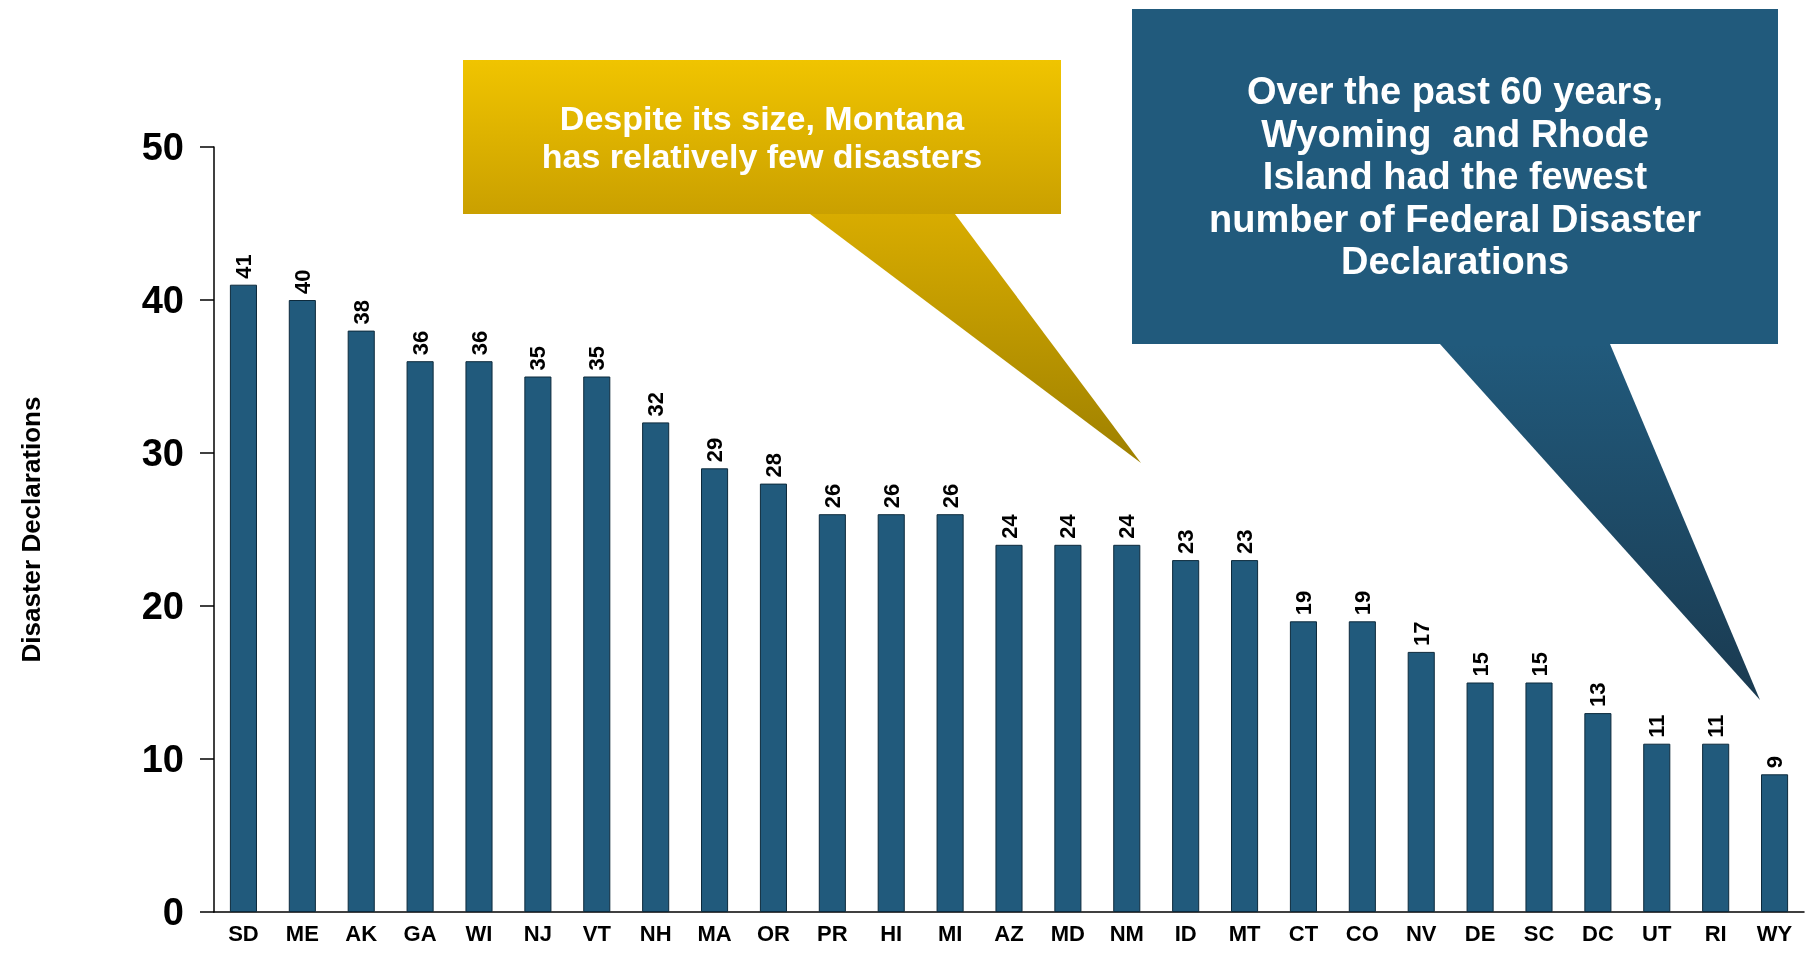 This screenshot has height=967, width=1816. I want to click on x-tick-label: MD, so click(1067, 933).